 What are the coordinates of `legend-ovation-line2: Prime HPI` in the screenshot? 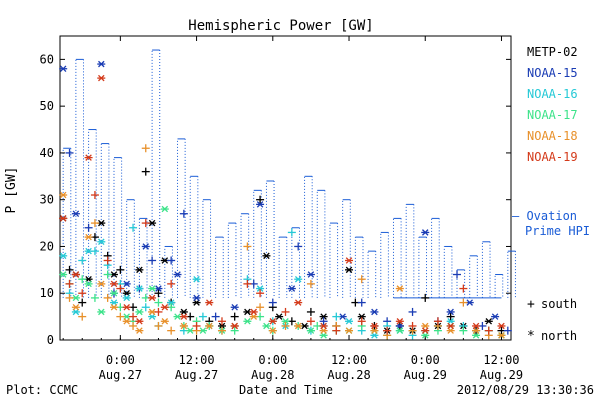 It's located at (557, 231).